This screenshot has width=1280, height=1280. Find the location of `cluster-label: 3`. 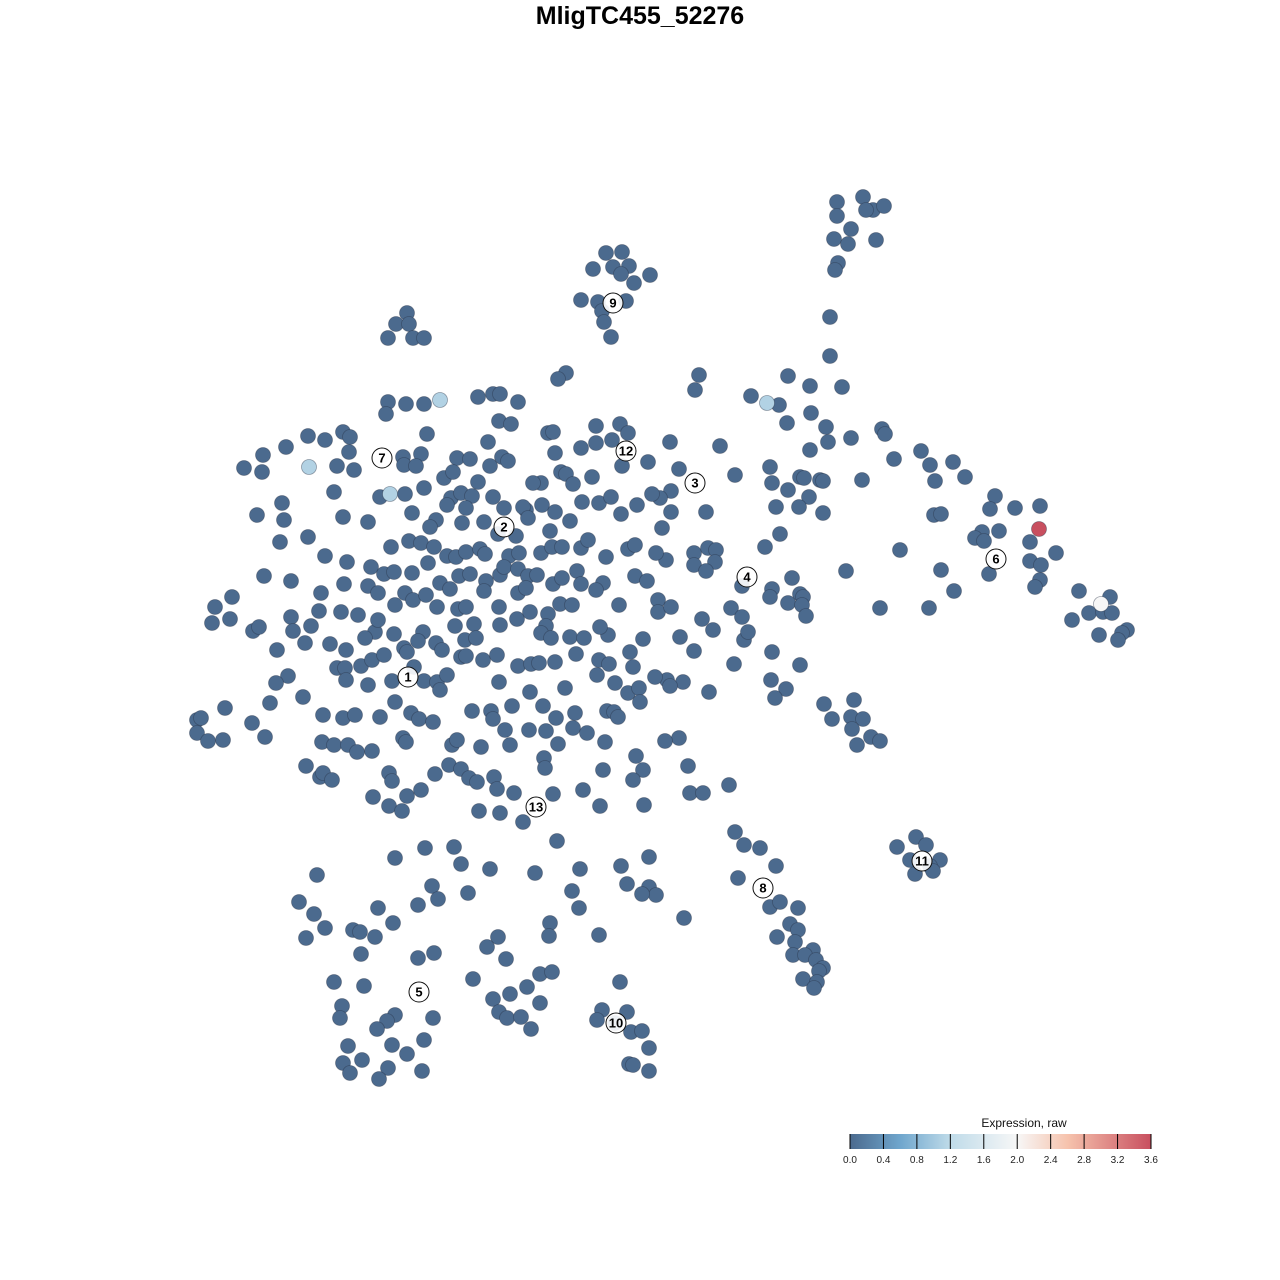

cluster-label: 3 is located at coordinates (695, 483).